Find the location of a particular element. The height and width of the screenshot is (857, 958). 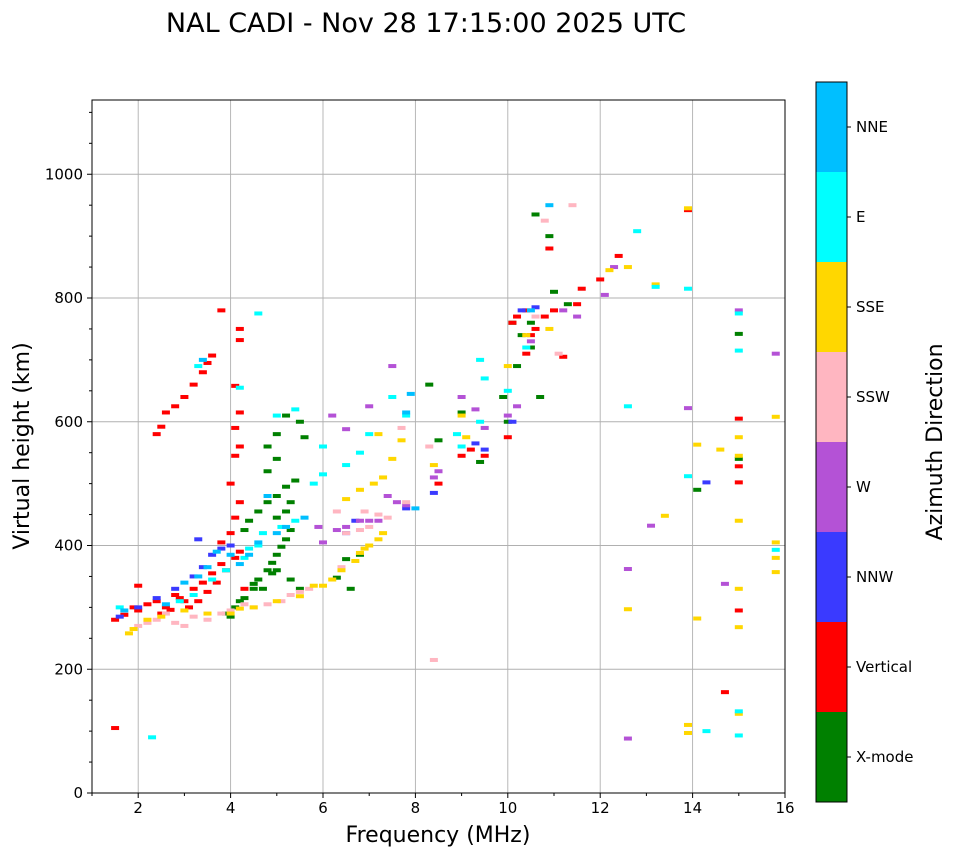

y-tick-label: 200 is located at coordinates (68, 669).